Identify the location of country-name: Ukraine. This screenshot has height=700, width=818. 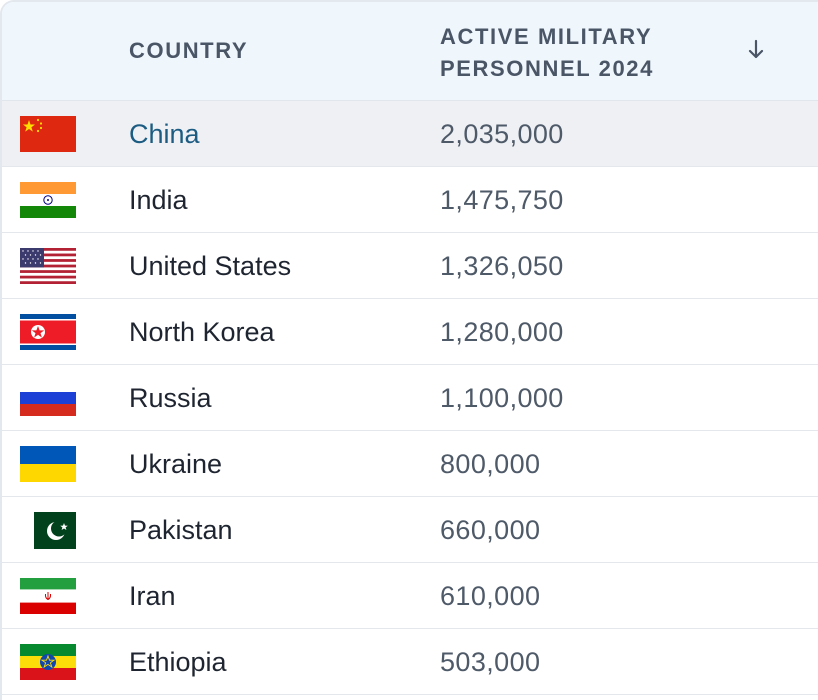
(176, 464).